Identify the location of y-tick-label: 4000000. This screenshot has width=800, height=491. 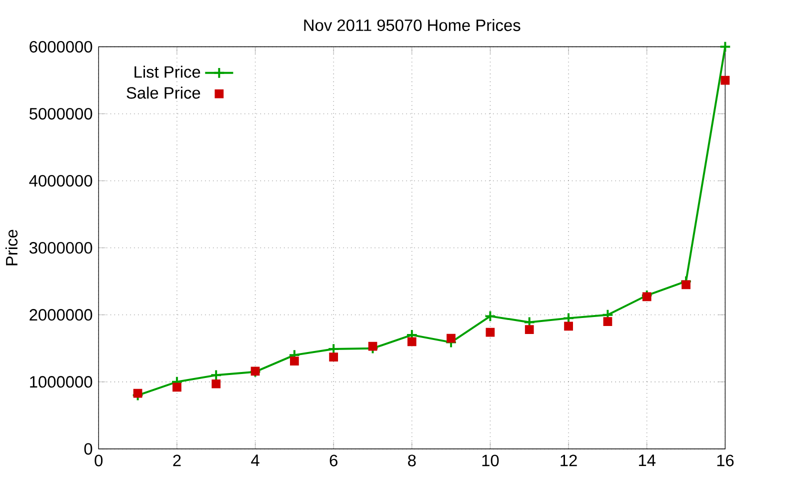
(60, 181).